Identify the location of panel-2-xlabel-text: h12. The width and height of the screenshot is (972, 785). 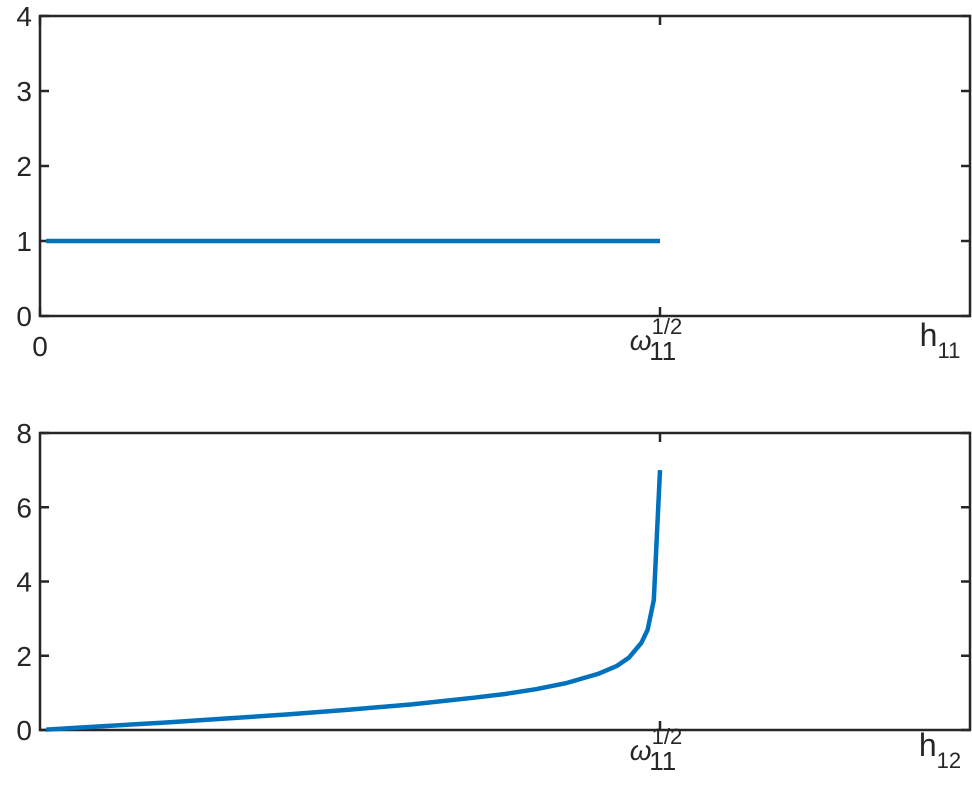
(940, 750).